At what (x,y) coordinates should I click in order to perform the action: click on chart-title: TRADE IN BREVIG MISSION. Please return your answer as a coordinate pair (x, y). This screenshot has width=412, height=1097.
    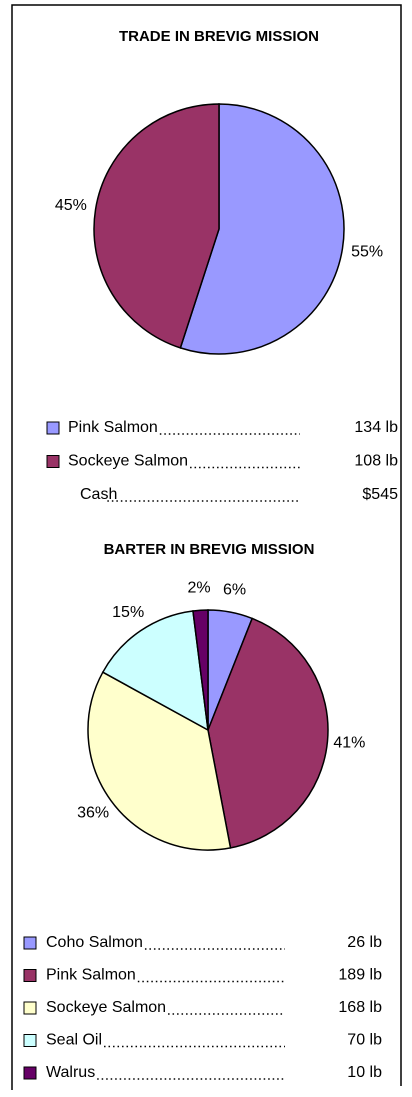
    Looking at the image, I should click on (219, 36).